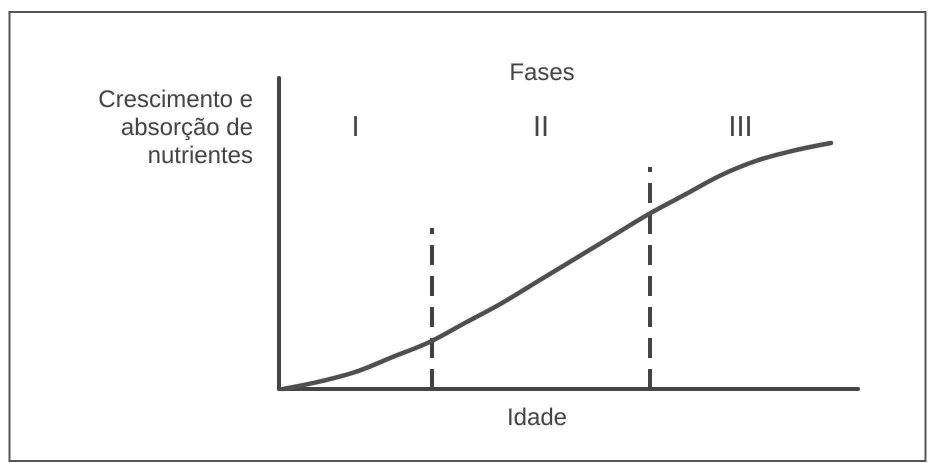  I want to click on annotation: I, so click(355, 127).